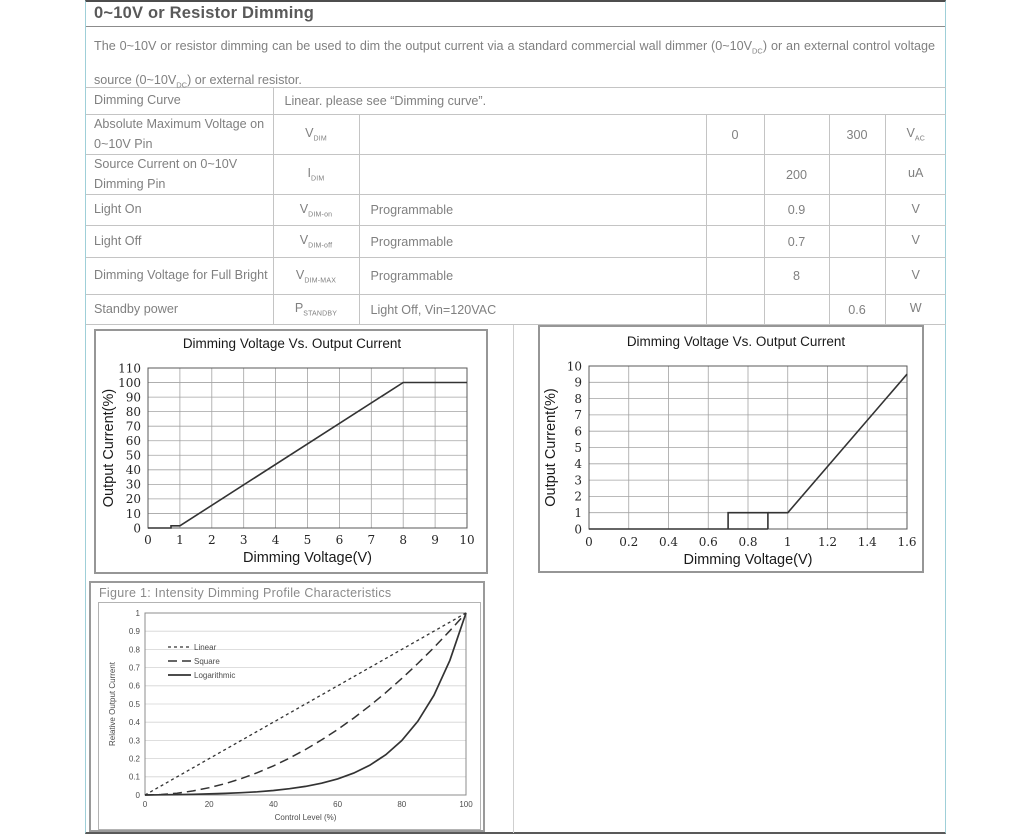 This screenshot has height=838, width=1029. Describe the element at coordinates (708, 542) in the screenshot. I see `svg-text: 0.6` at that location.